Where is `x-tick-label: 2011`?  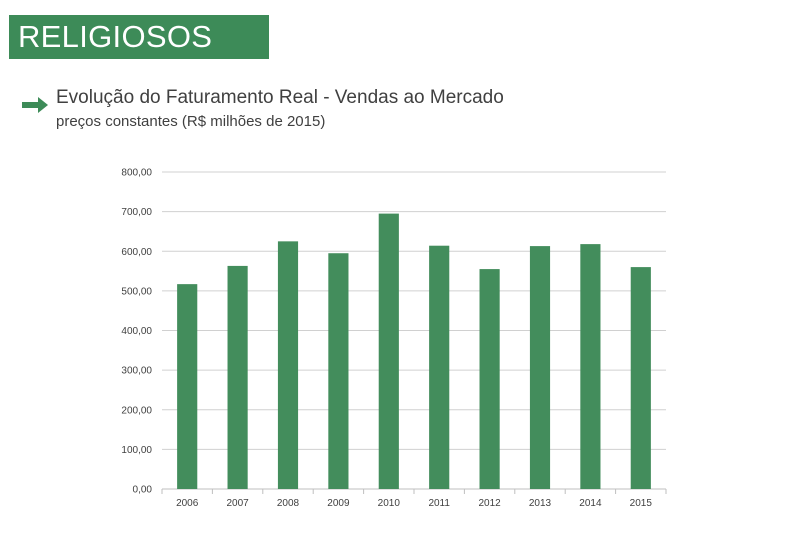
x-tick-label: 2011 is located at coordinates (439, 503).